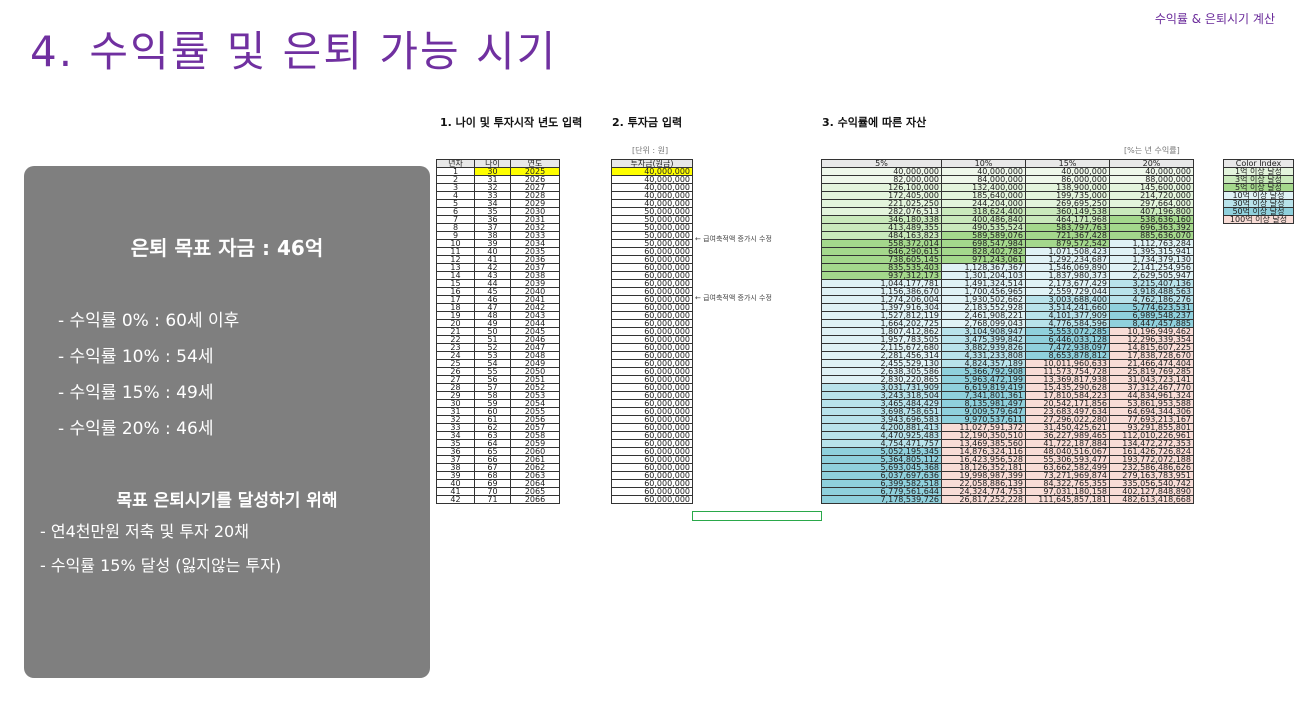 Image resolution: width=1297 pixels, height=726 pixels. I want to click on age-cell: 67, so click(492, 467).